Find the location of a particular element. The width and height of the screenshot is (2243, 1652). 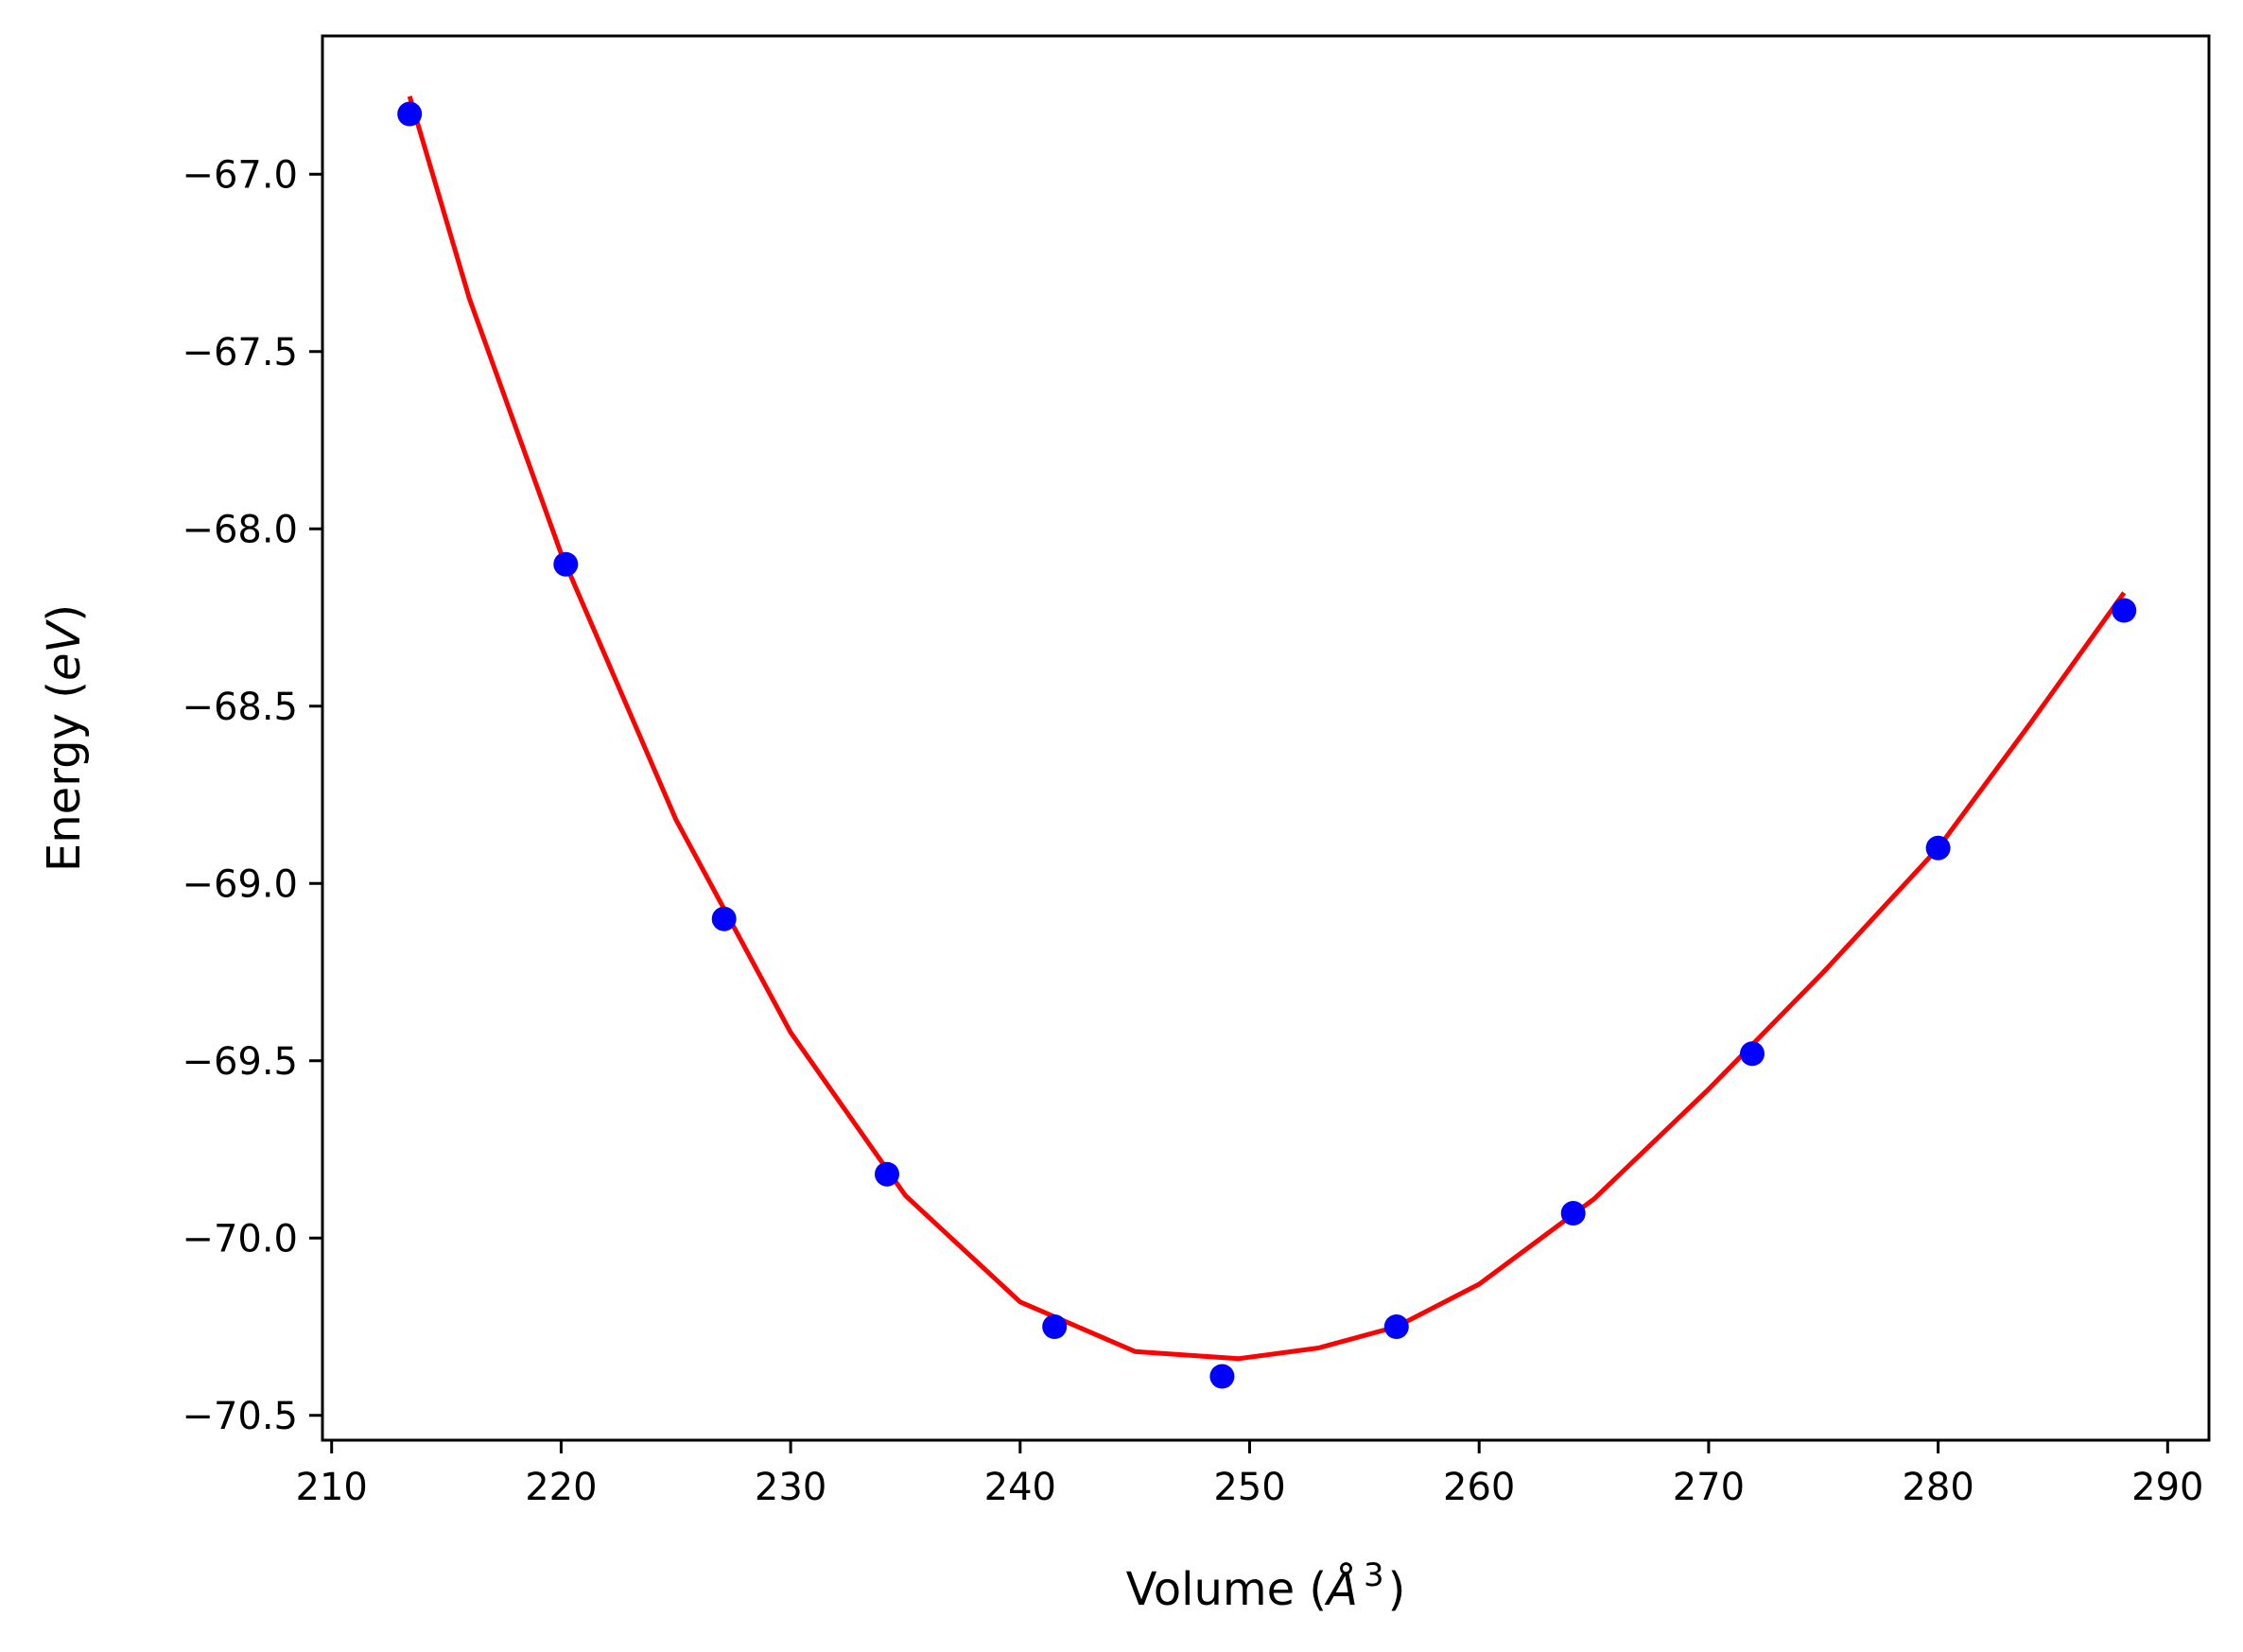

x-tick-label: 230 is located at coordinates (790, 1488).